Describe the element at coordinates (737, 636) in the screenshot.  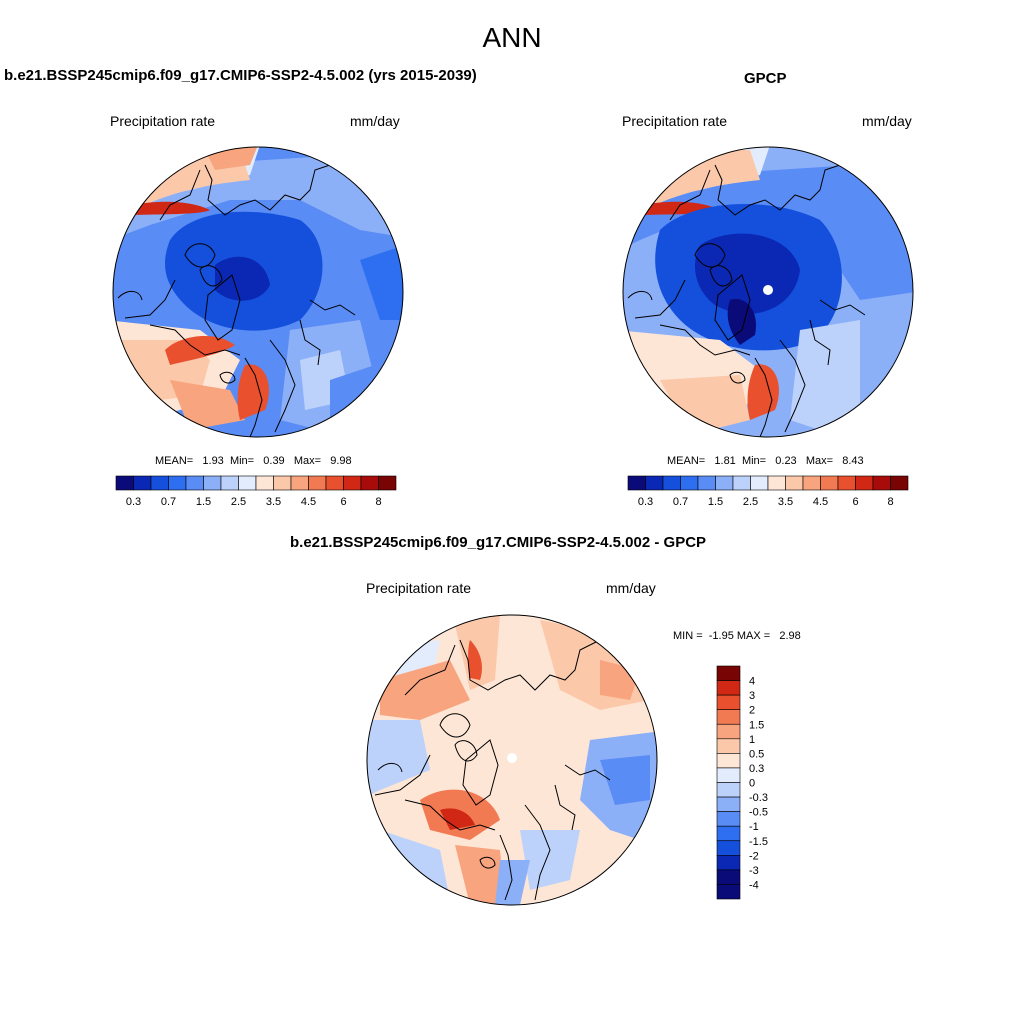
I see `panel-diff-stats: MIN = -1.95 MAX = 2.98` at that location.